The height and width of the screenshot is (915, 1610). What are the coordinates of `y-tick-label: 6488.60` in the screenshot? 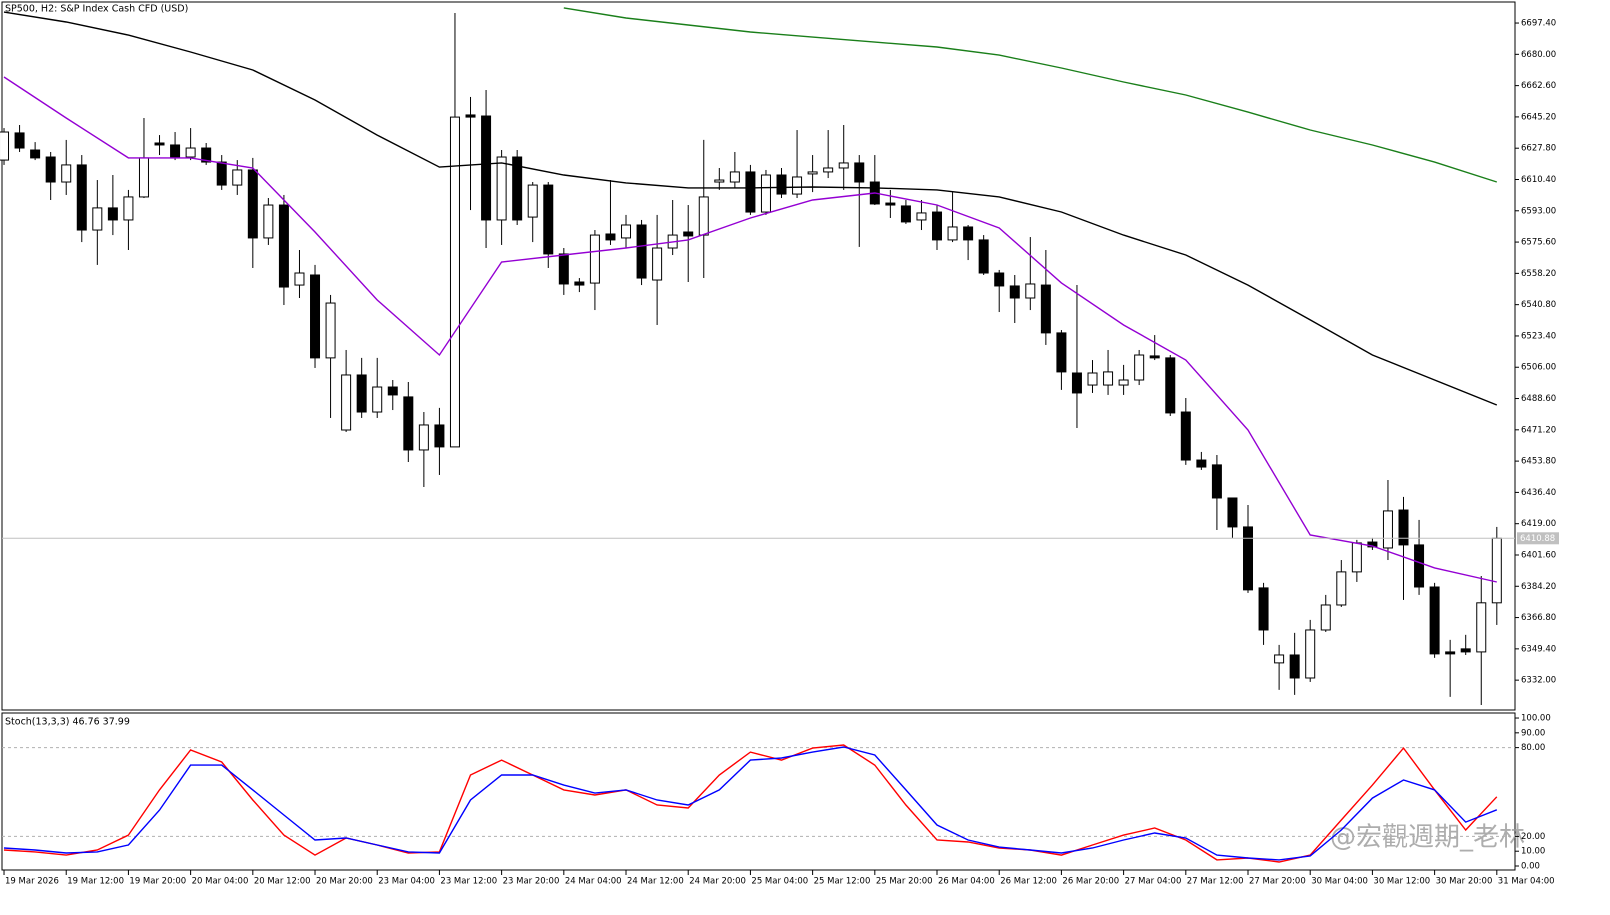 It's located at (1538, 399).